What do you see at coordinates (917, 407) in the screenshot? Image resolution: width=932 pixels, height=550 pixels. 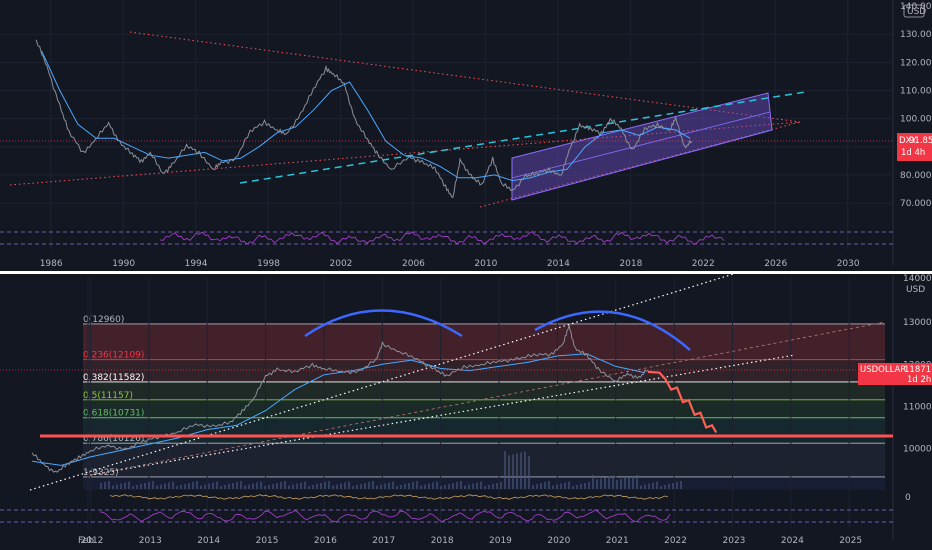 I see `usd-y-tick: 11000` at bounding box center [917, 407].